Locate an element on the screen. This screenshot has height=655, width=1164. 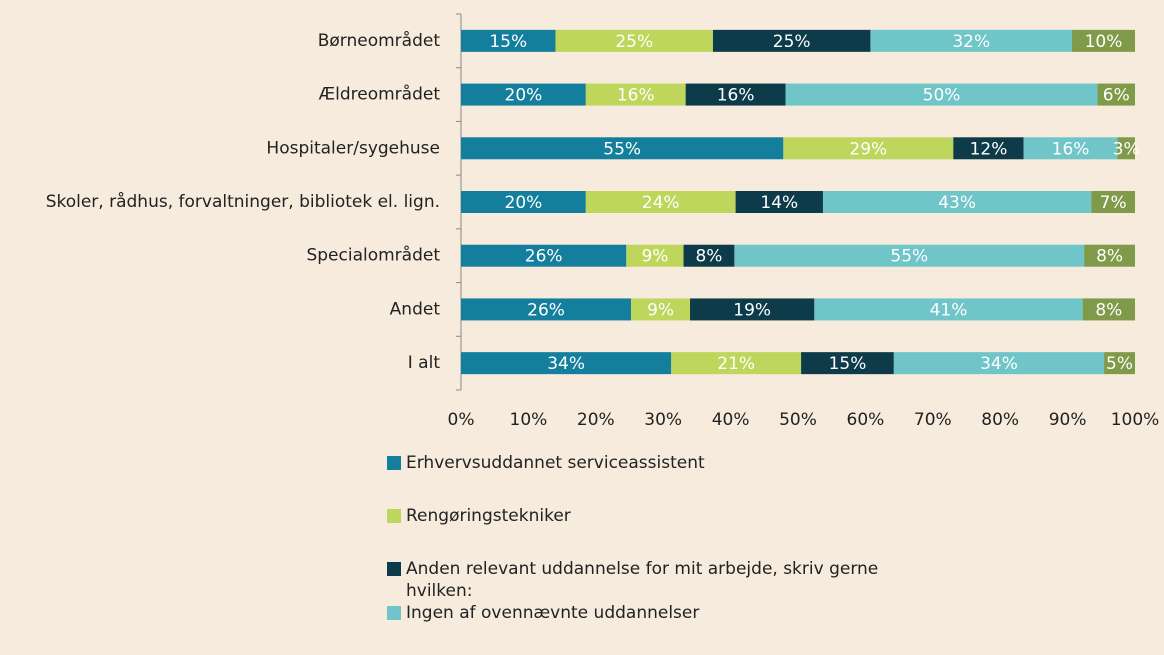
x-tick-label: 40% is located at coordinates (731, 420).